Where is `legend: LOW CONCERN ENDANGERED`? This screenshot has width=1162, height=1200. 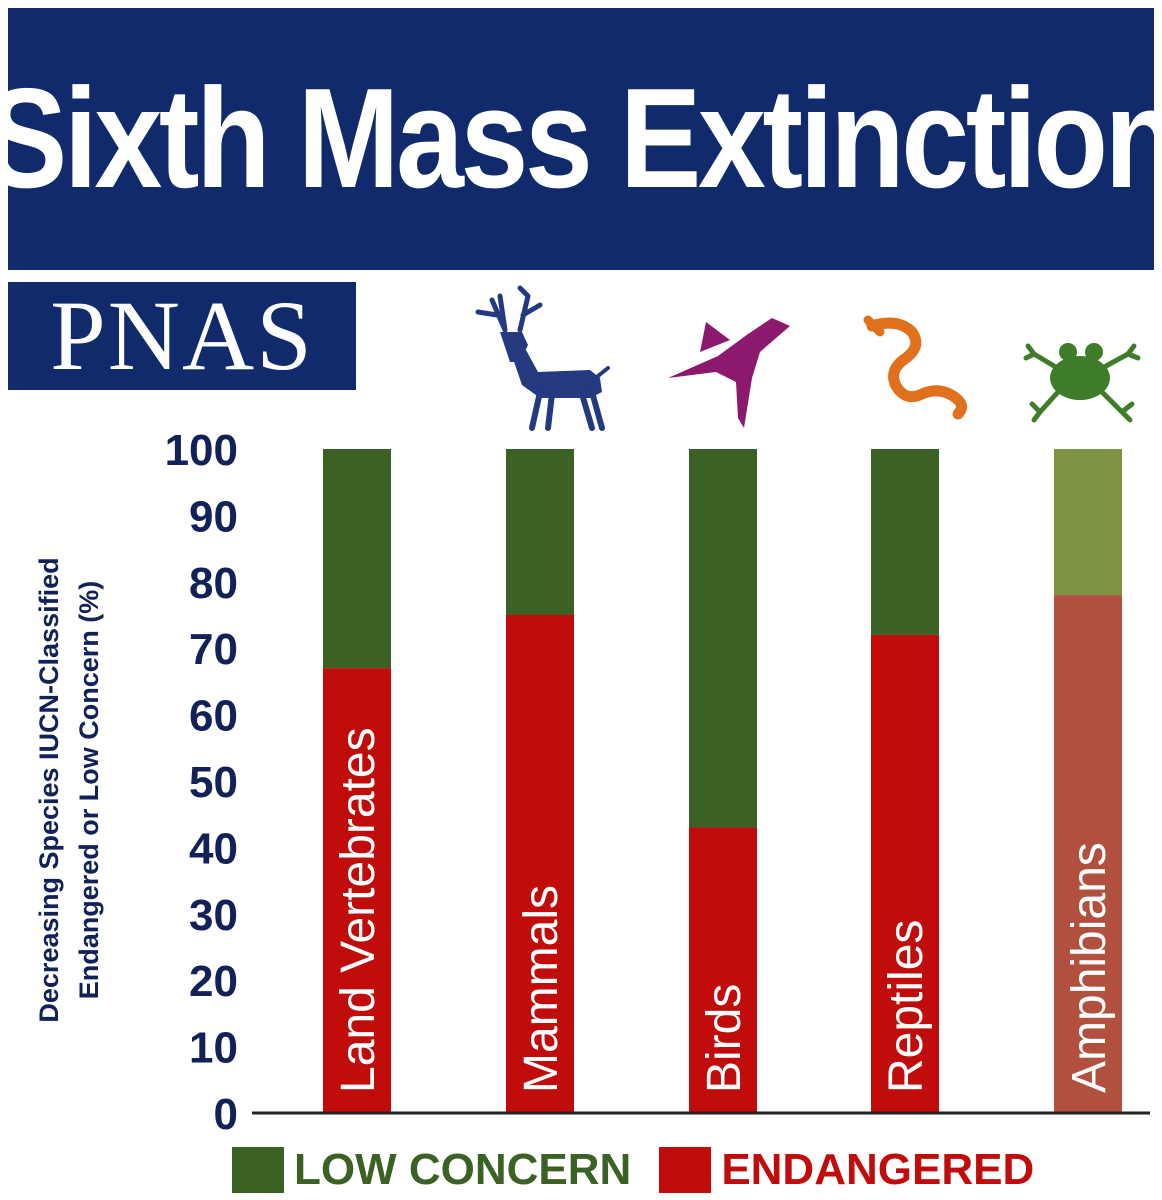 legend: LOW CONCERN ENDANGERED is located at coordinates (647, 1170).